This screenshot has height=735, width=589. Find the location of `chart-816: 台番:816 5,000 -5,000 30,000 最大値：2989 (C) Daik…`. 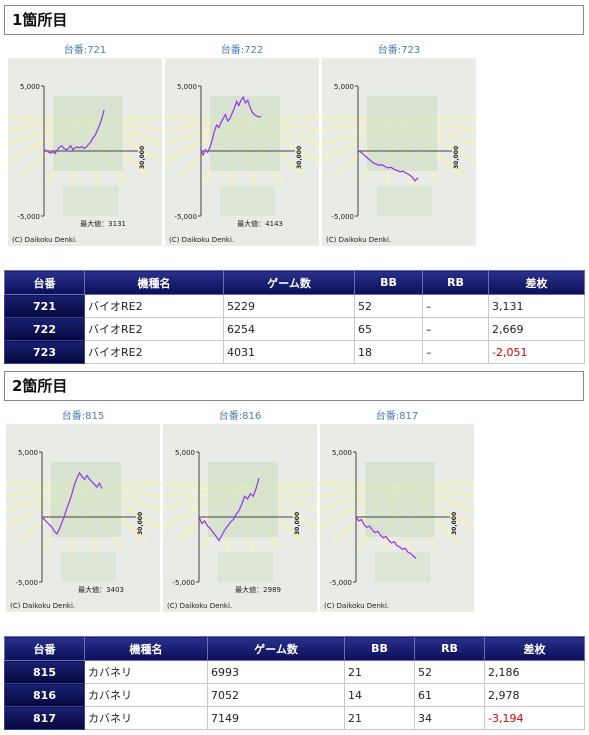

chart-816: 台番:816 5,000 -5,000 30,000 最大値：2989 (C) Daik… is located at coordinates (240, 512).